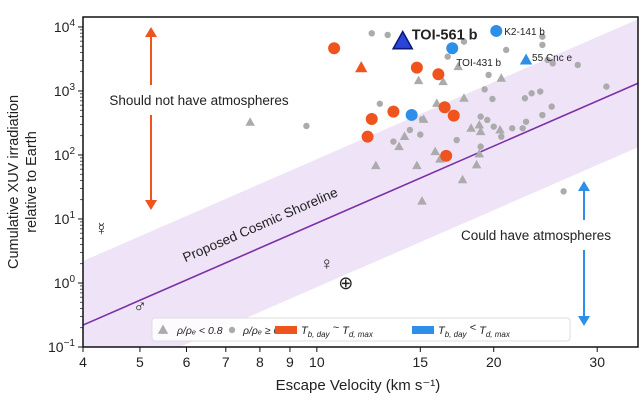  Describe the element at coordinates (199, 331) in the screenshot. I see `legend-label: ρ/ρₑ < 0.8` at that location.